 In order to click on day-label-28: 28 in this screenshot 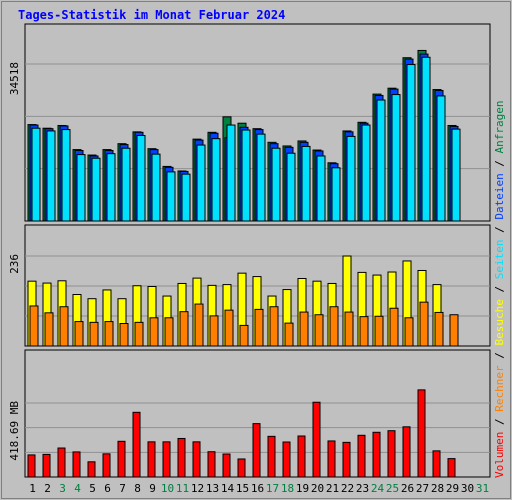, I will do `click(437, 488)`.